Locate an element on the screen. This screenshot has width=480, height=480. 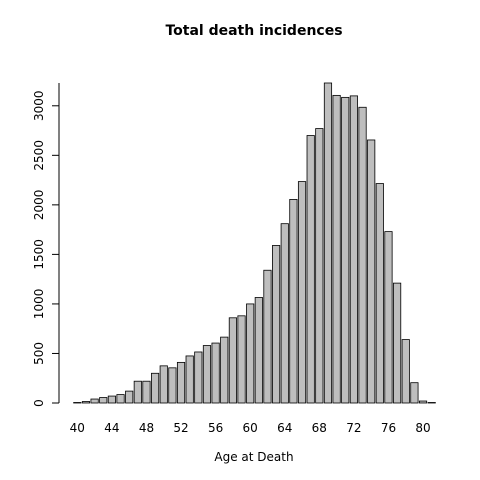
x-tick-label-64: 64 is located at coordinates (284, 428).